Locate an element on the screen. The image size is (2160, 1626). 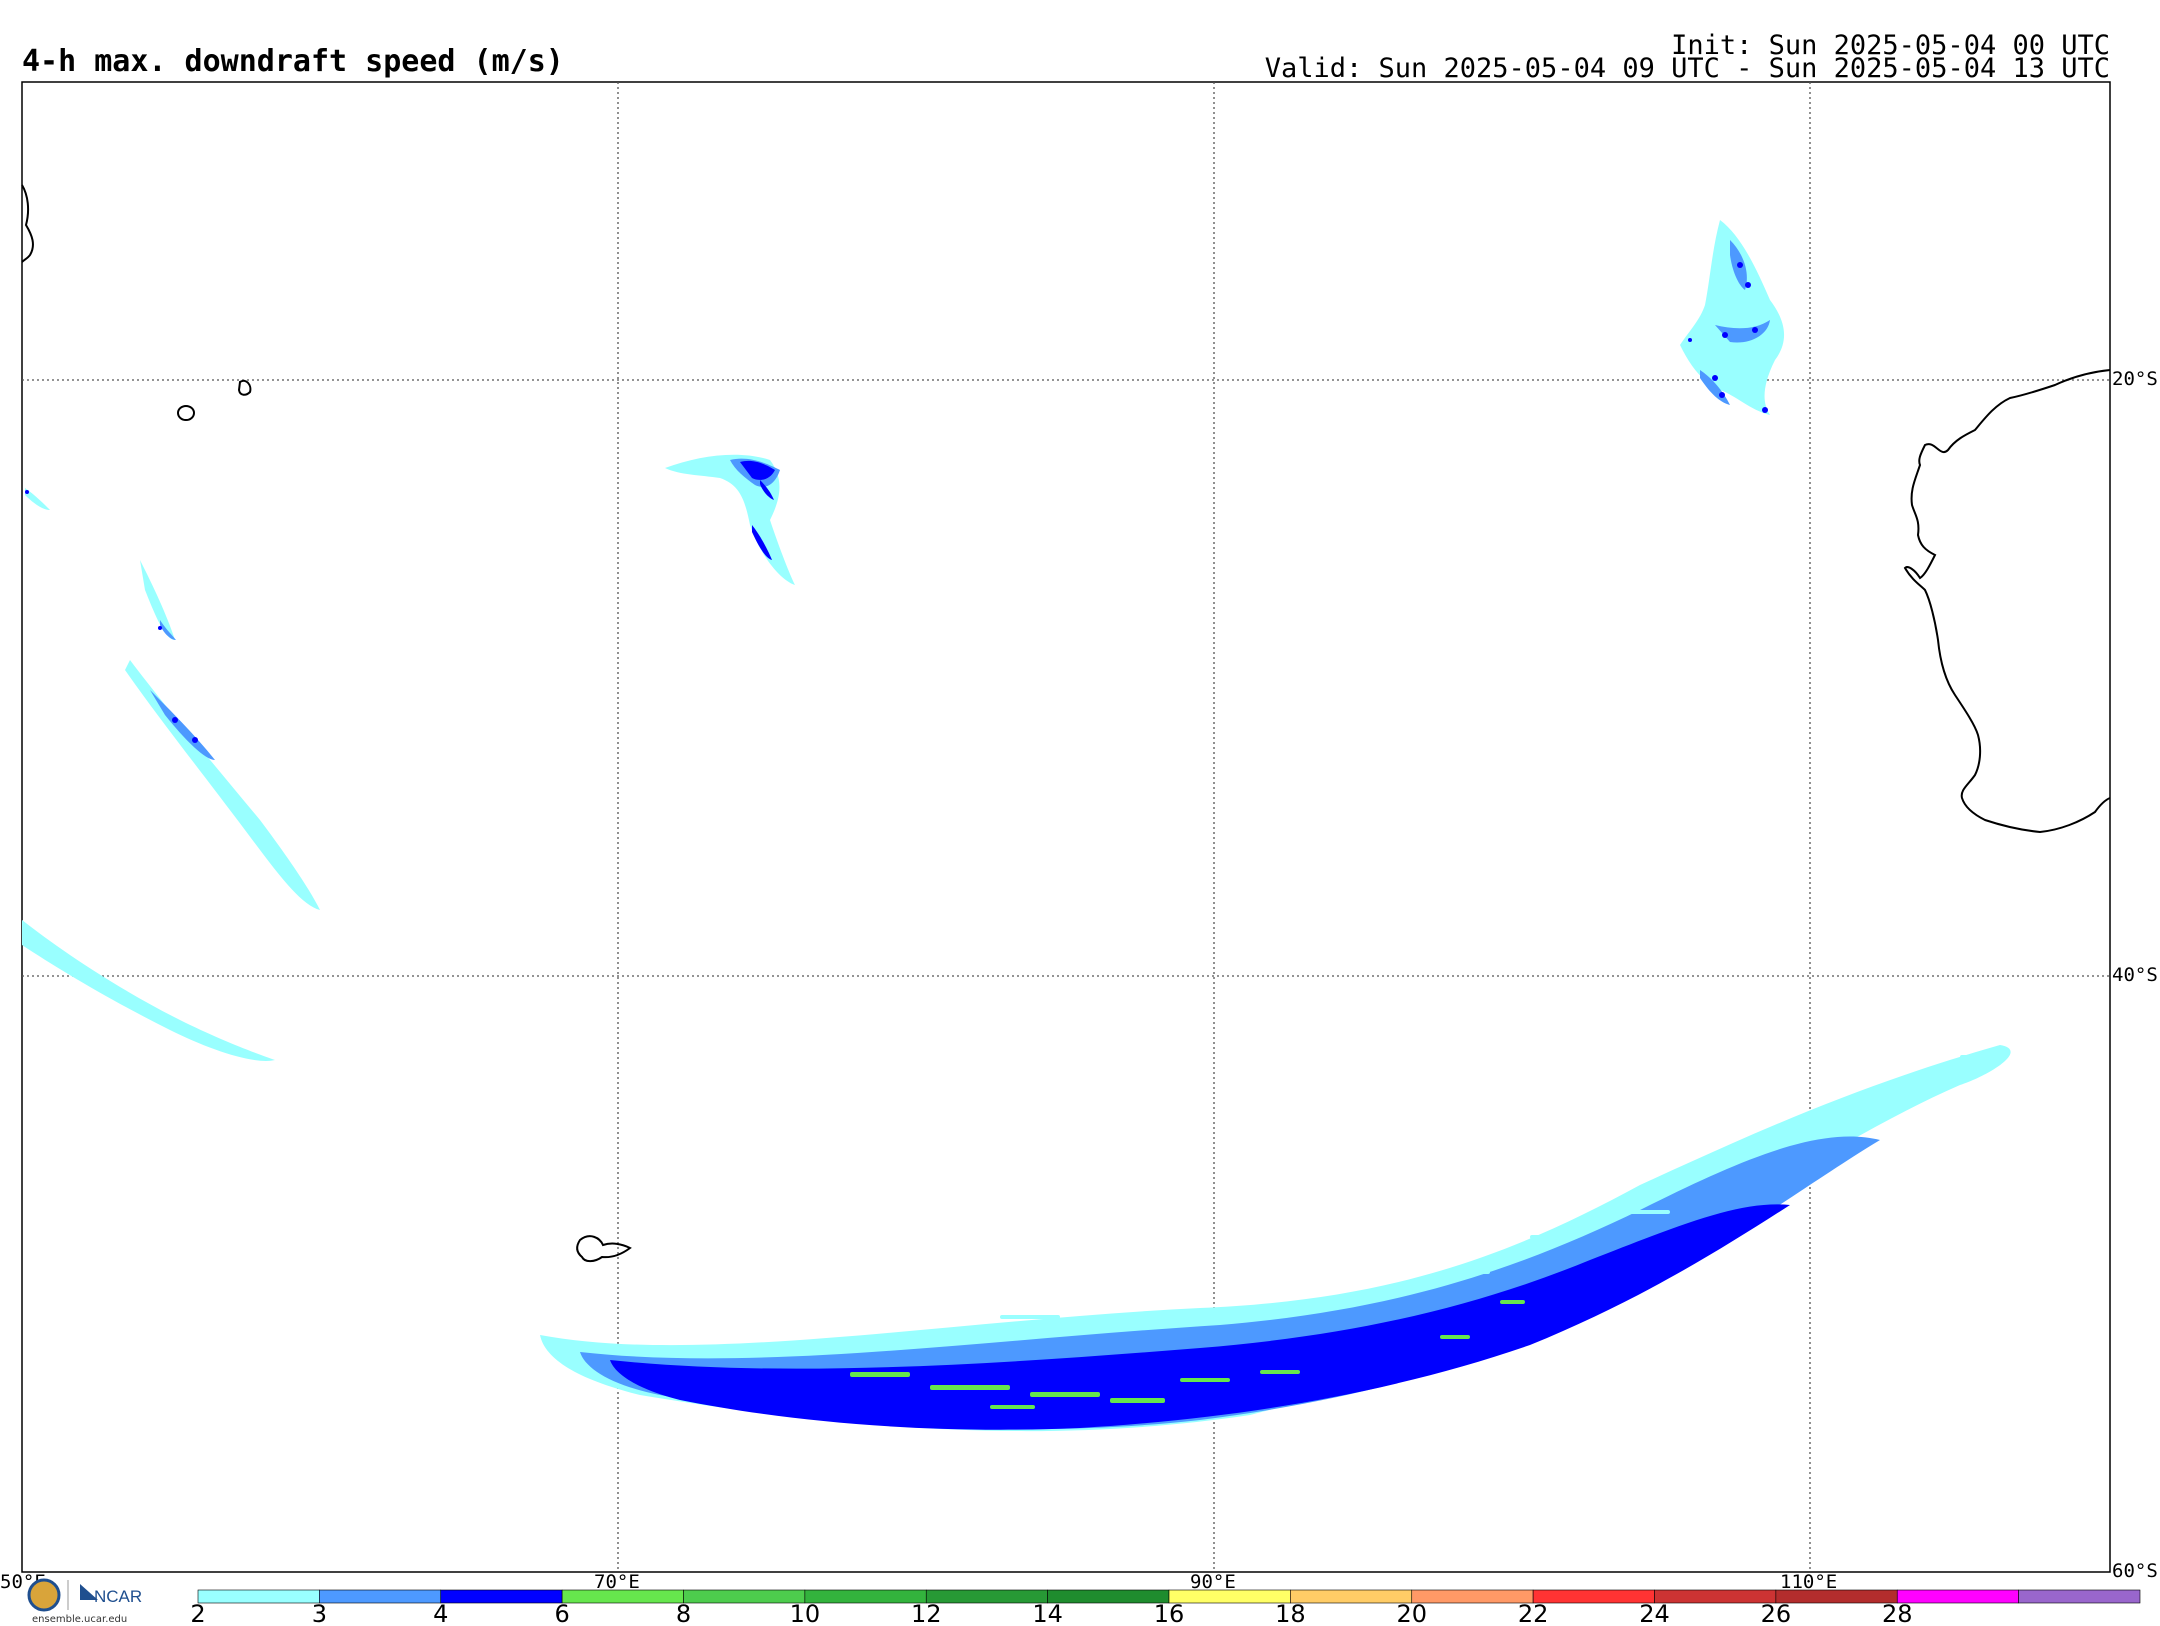
chart-title: 4-h max. downdraft speed (m/s) is located at coordinates (293, 61).